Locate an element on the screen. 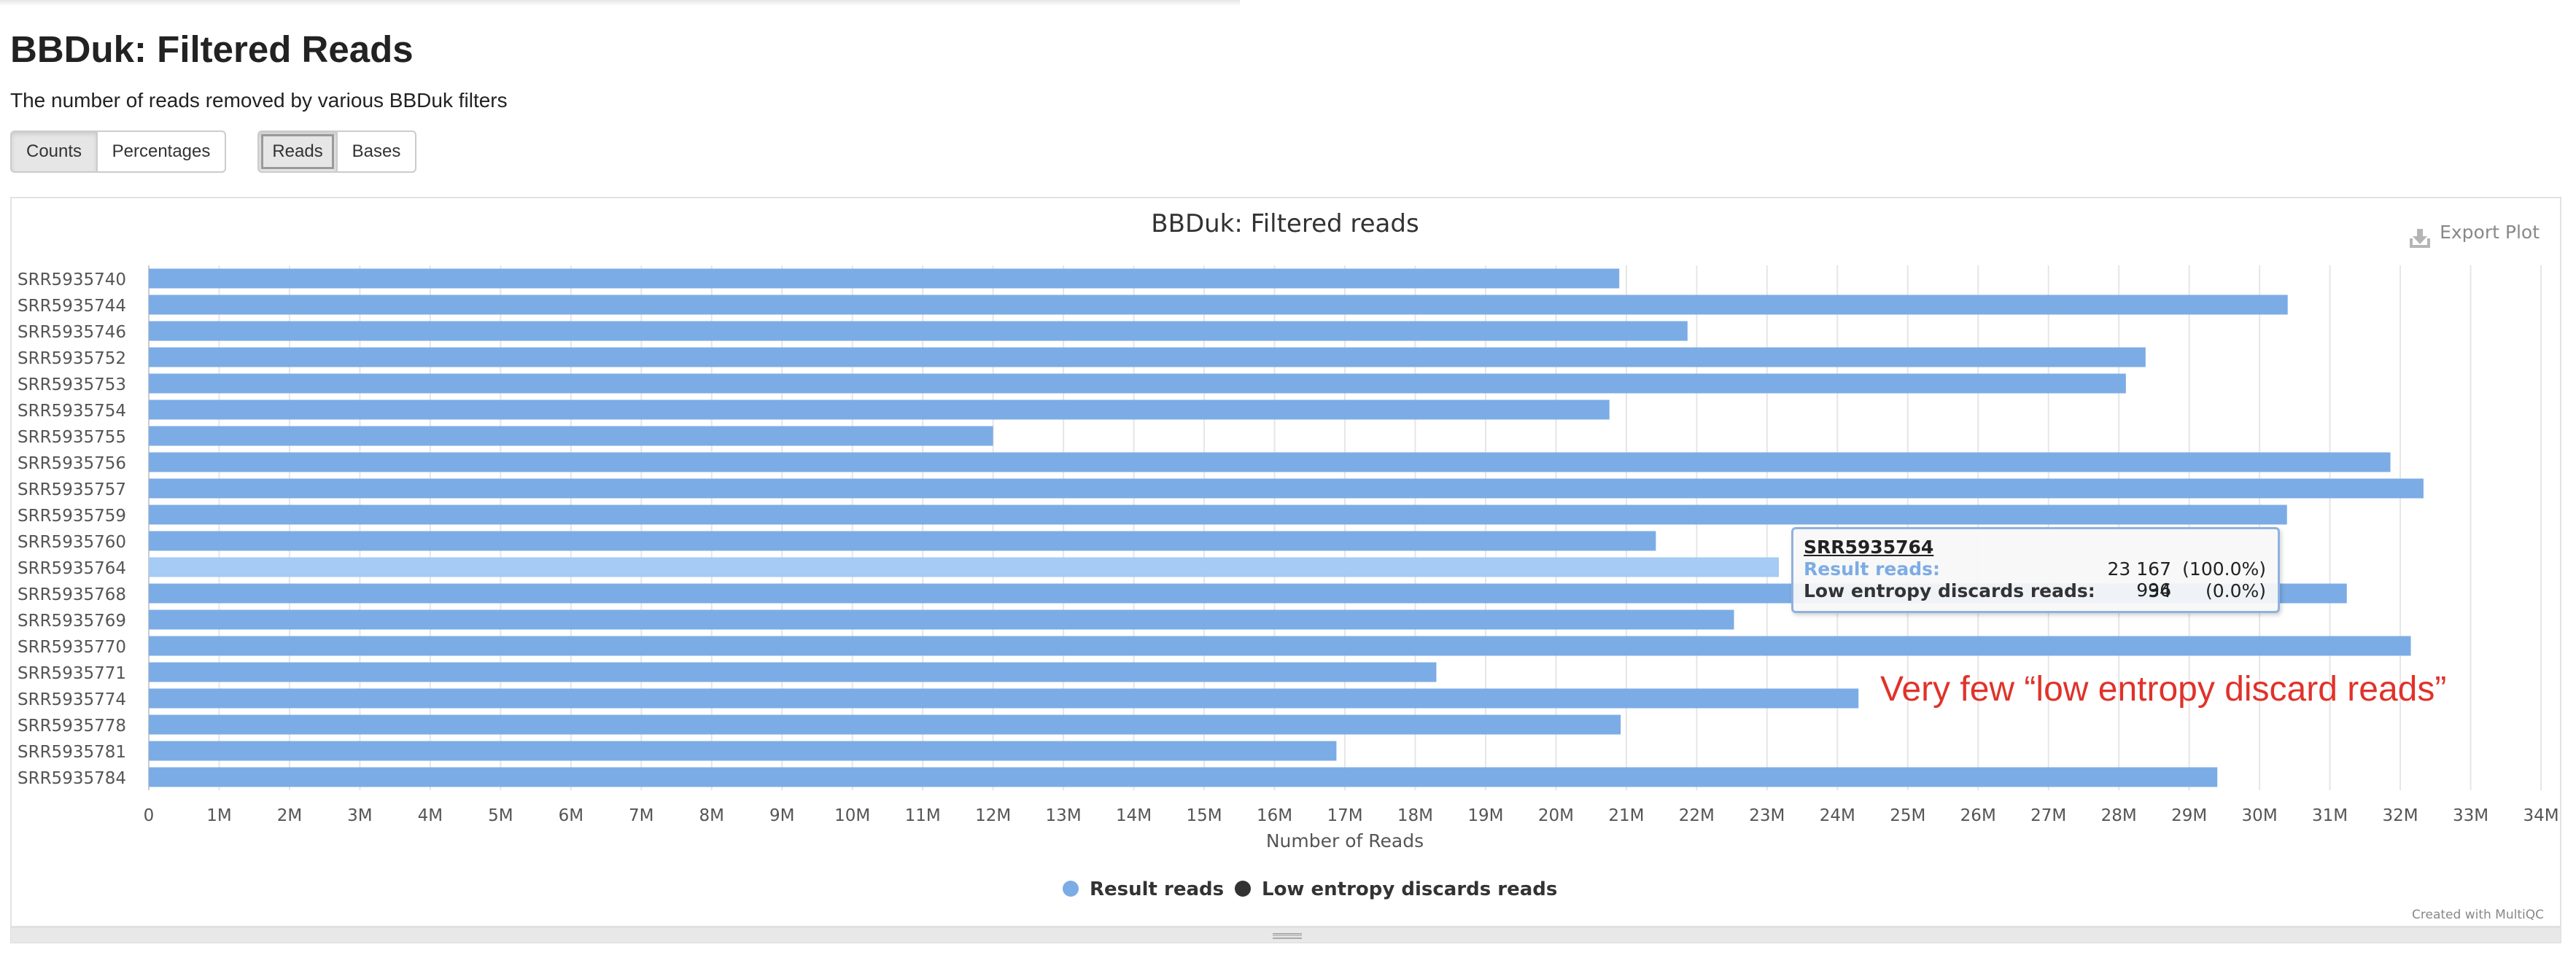 The image size is (2576, 955). x-tick-label: 7M is located at coordinates (641, 816).